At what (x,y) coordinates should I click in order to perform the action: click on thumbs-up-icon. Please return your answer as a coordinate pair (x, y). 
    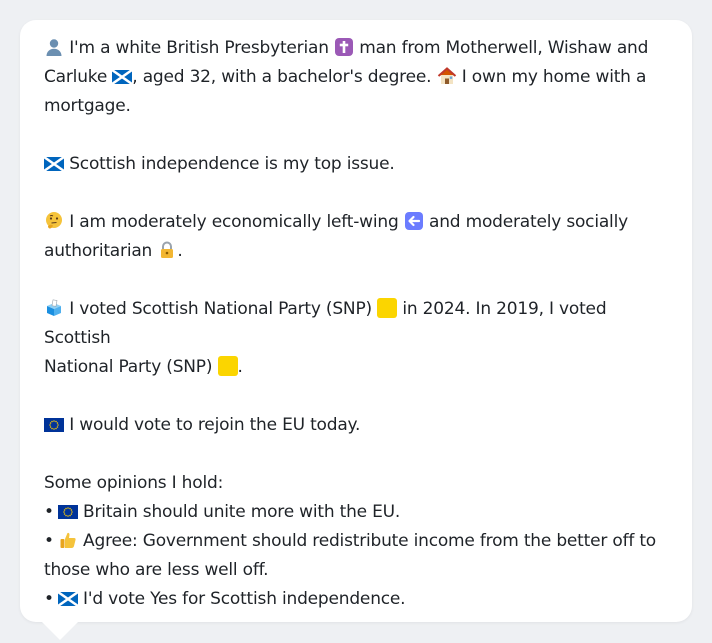
    Looking at the image, I should click on (68, 540).